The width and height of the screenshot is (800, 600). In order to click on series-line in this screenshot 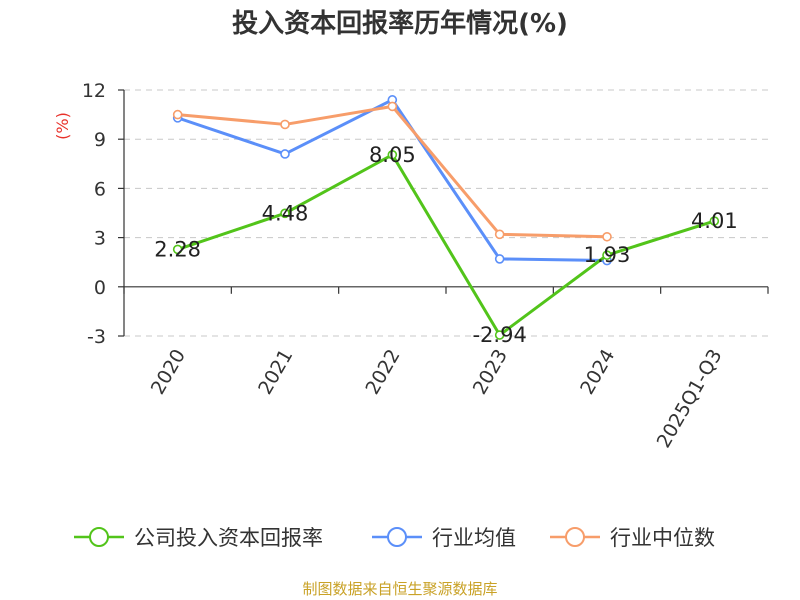, I will do `click(392, 171)`.